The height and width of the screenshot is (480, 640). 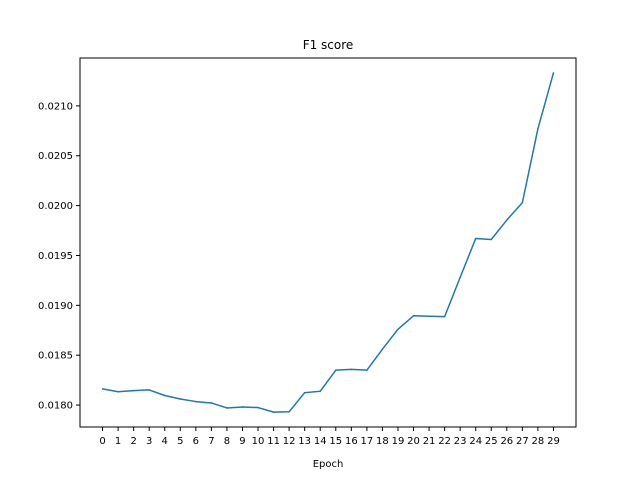 What do you see at coordinates (304, 441) in the screenshot?
I see `x-tick-label: 13` at bounding box center [304, 441].